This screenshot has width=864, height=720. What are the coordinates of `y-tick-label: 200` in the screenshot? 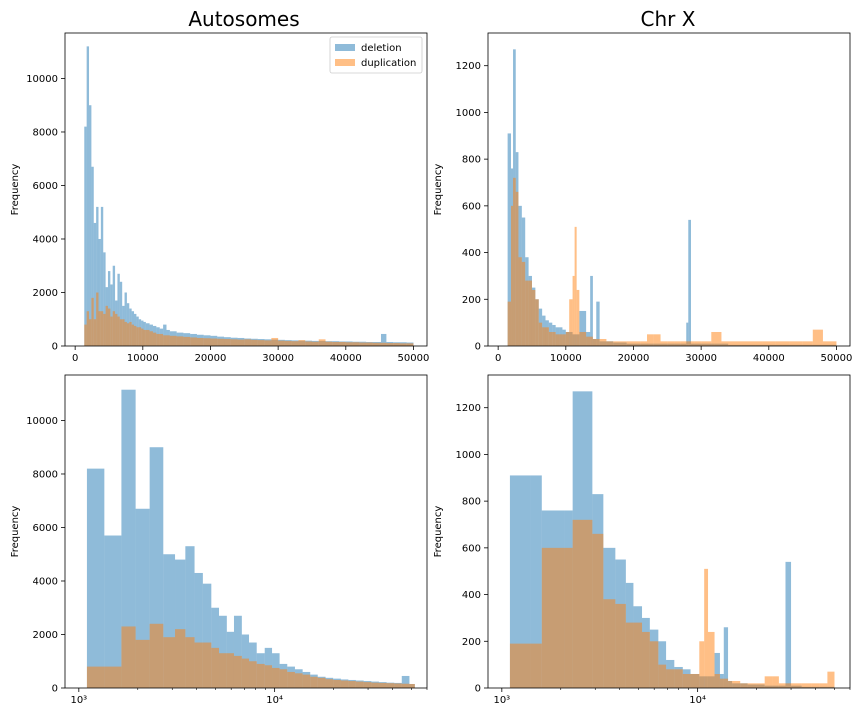 It's located at (471, 300).